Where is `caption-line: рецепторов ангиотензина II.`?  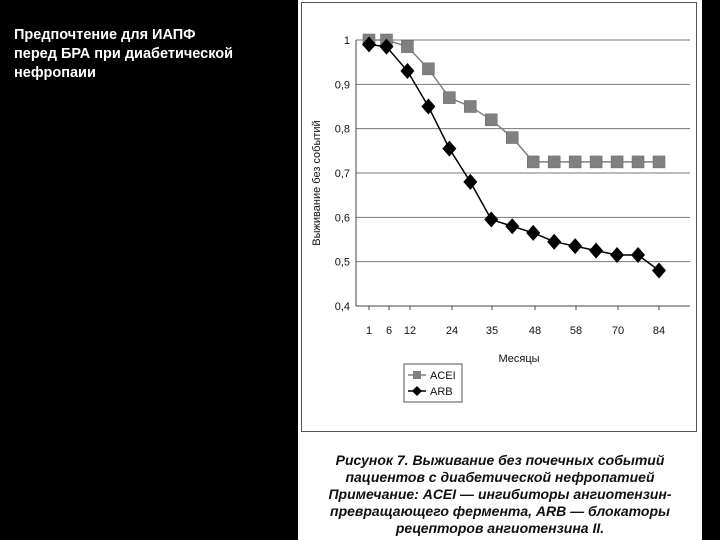 caption-line: рецепторов ангиотензина II. is located at coordinates (500, 528).